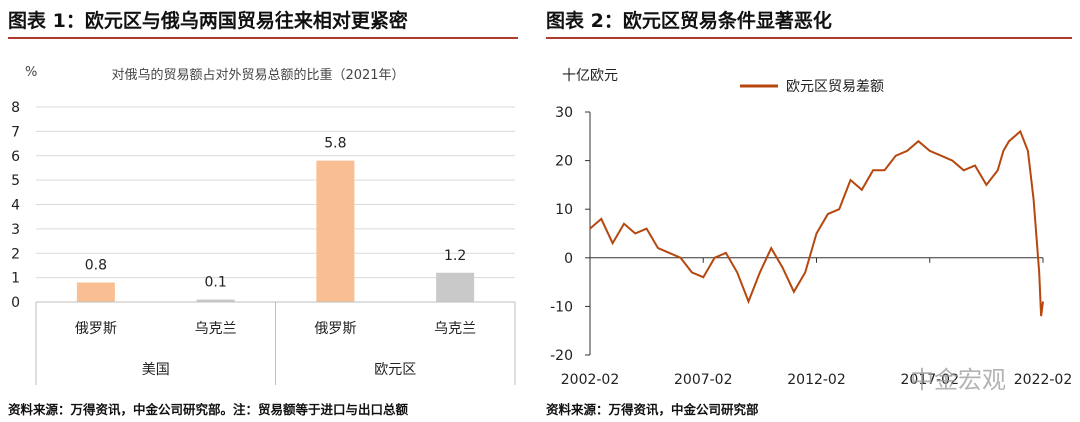 The image size is (1080, 422). What do you see at coordinates (15, 108) in the screenshot?
I see `y-tick-label: 8` at bounding box center [15, 108].